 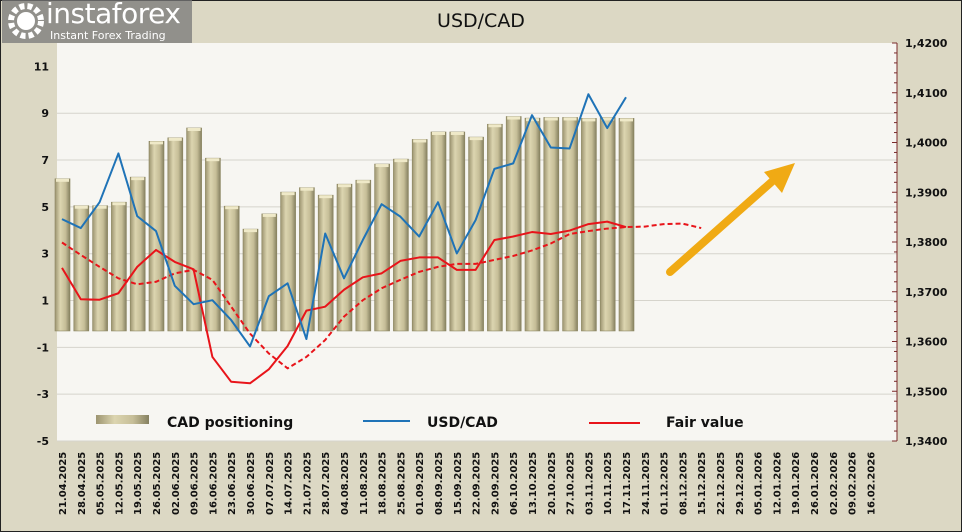 I want to click on left-tick-label: -3, so click(x=43, y=394).